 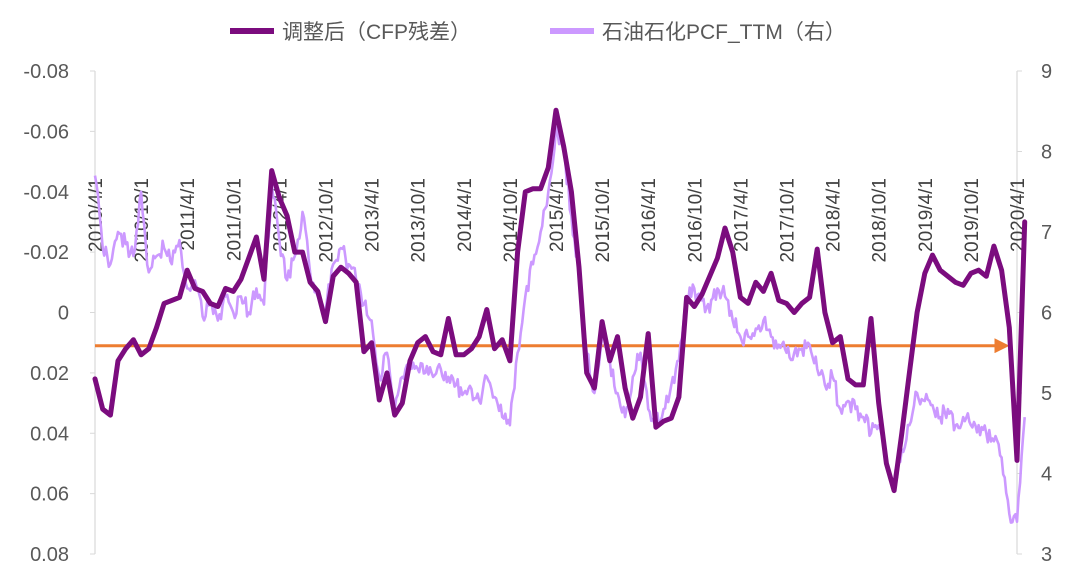 I want to click on left-tick-label: 0.06, so click(x=49, y=495).